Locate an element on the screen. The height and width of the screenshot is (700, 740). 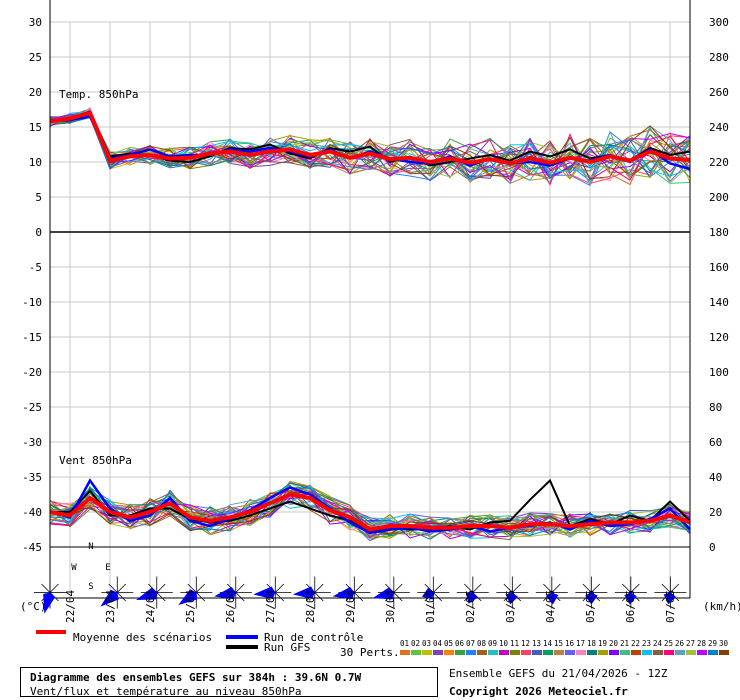
pert-number: 20 is located at coordinates (614, 643).